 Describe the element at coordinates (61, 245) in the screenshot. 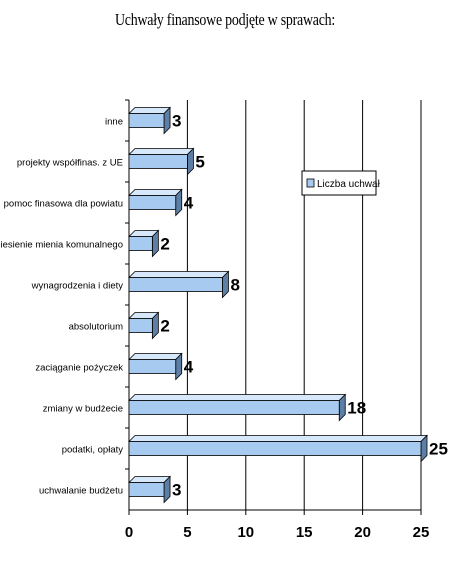

I see `category-label: wniesienie mienia komunalnego` at that location.